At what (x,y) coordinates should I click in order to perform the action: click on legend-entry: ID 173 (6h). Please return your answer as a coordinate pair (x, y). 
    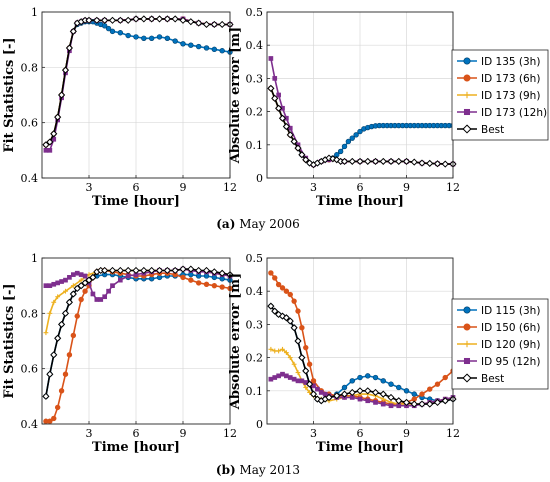
    Looking at the image, I should click on (498, 79).